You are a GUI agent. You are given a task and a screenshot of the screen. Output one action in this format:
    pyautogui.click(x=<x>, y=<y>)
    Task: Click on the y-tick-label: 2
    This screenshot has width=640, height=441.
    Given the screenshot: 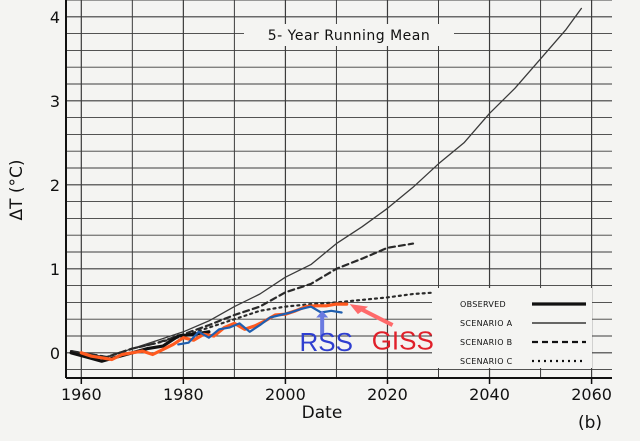 What is the action you would take?
    pyautogui.click(x=55, y=185)
    